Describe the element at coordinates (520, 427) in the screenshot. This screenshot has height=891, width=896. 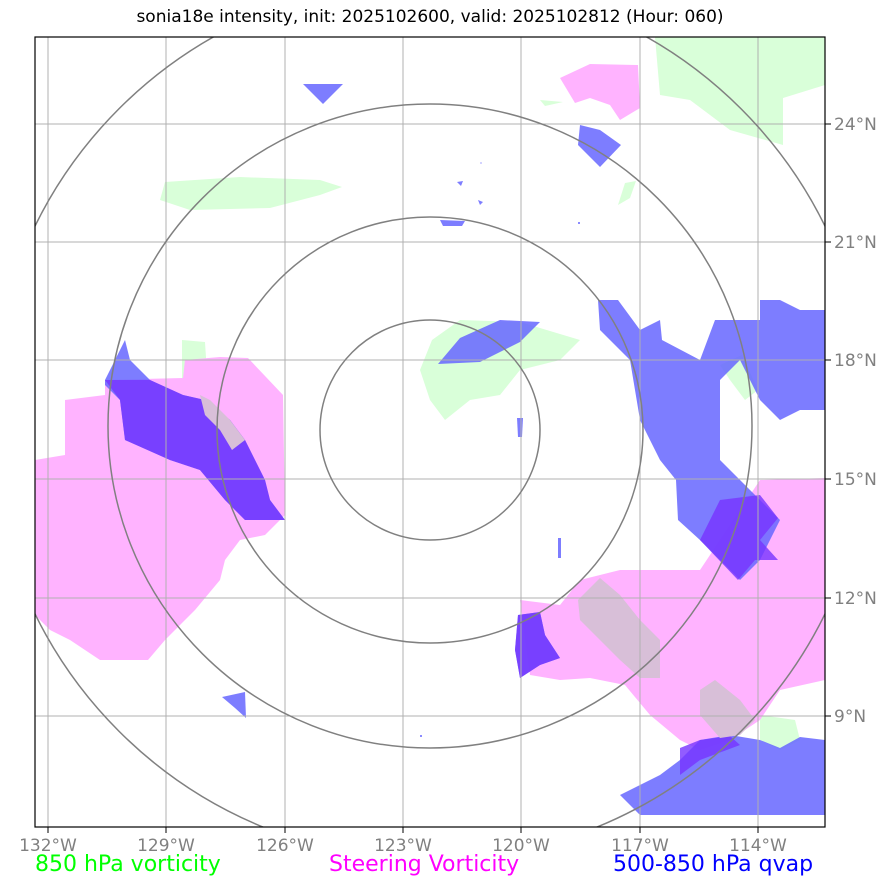
I see `blue-area-center-small` at that location.